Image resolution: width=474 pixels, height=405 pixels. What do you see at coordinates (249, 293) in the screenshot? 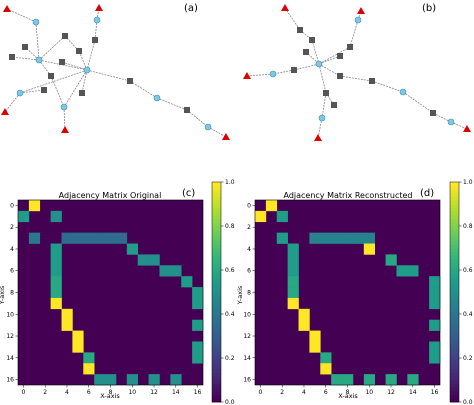
I see `y-tick-label: 8` at bounding box center [249, 293].